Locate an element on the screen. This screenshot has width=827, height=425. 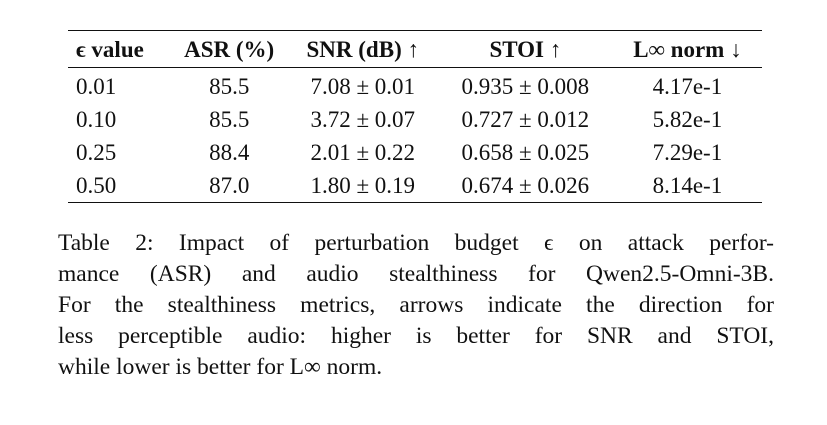
cell-linf-norm: 7.29e-1 is located at coordinates (687, 152).